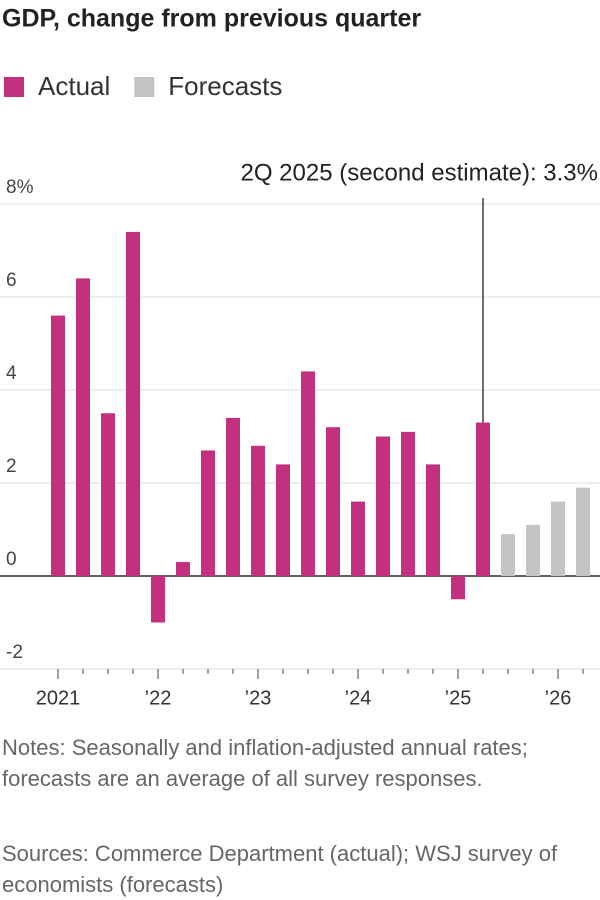 Image resolution: width=600 pixels, height=900 pixels. I want to click on x-tick-label: ’26, so click(558, 698).